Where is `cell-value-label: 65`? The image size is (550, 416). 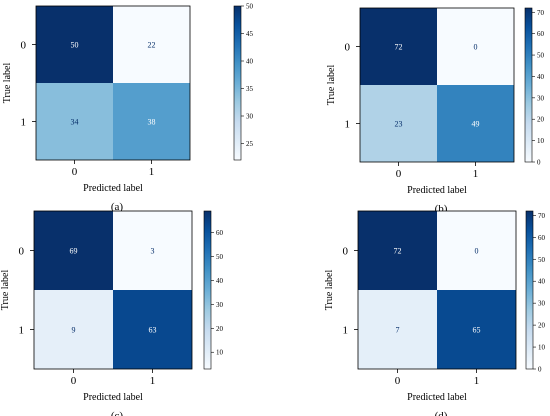
cell-value-label: 65 is located at coordinates (477, 330).